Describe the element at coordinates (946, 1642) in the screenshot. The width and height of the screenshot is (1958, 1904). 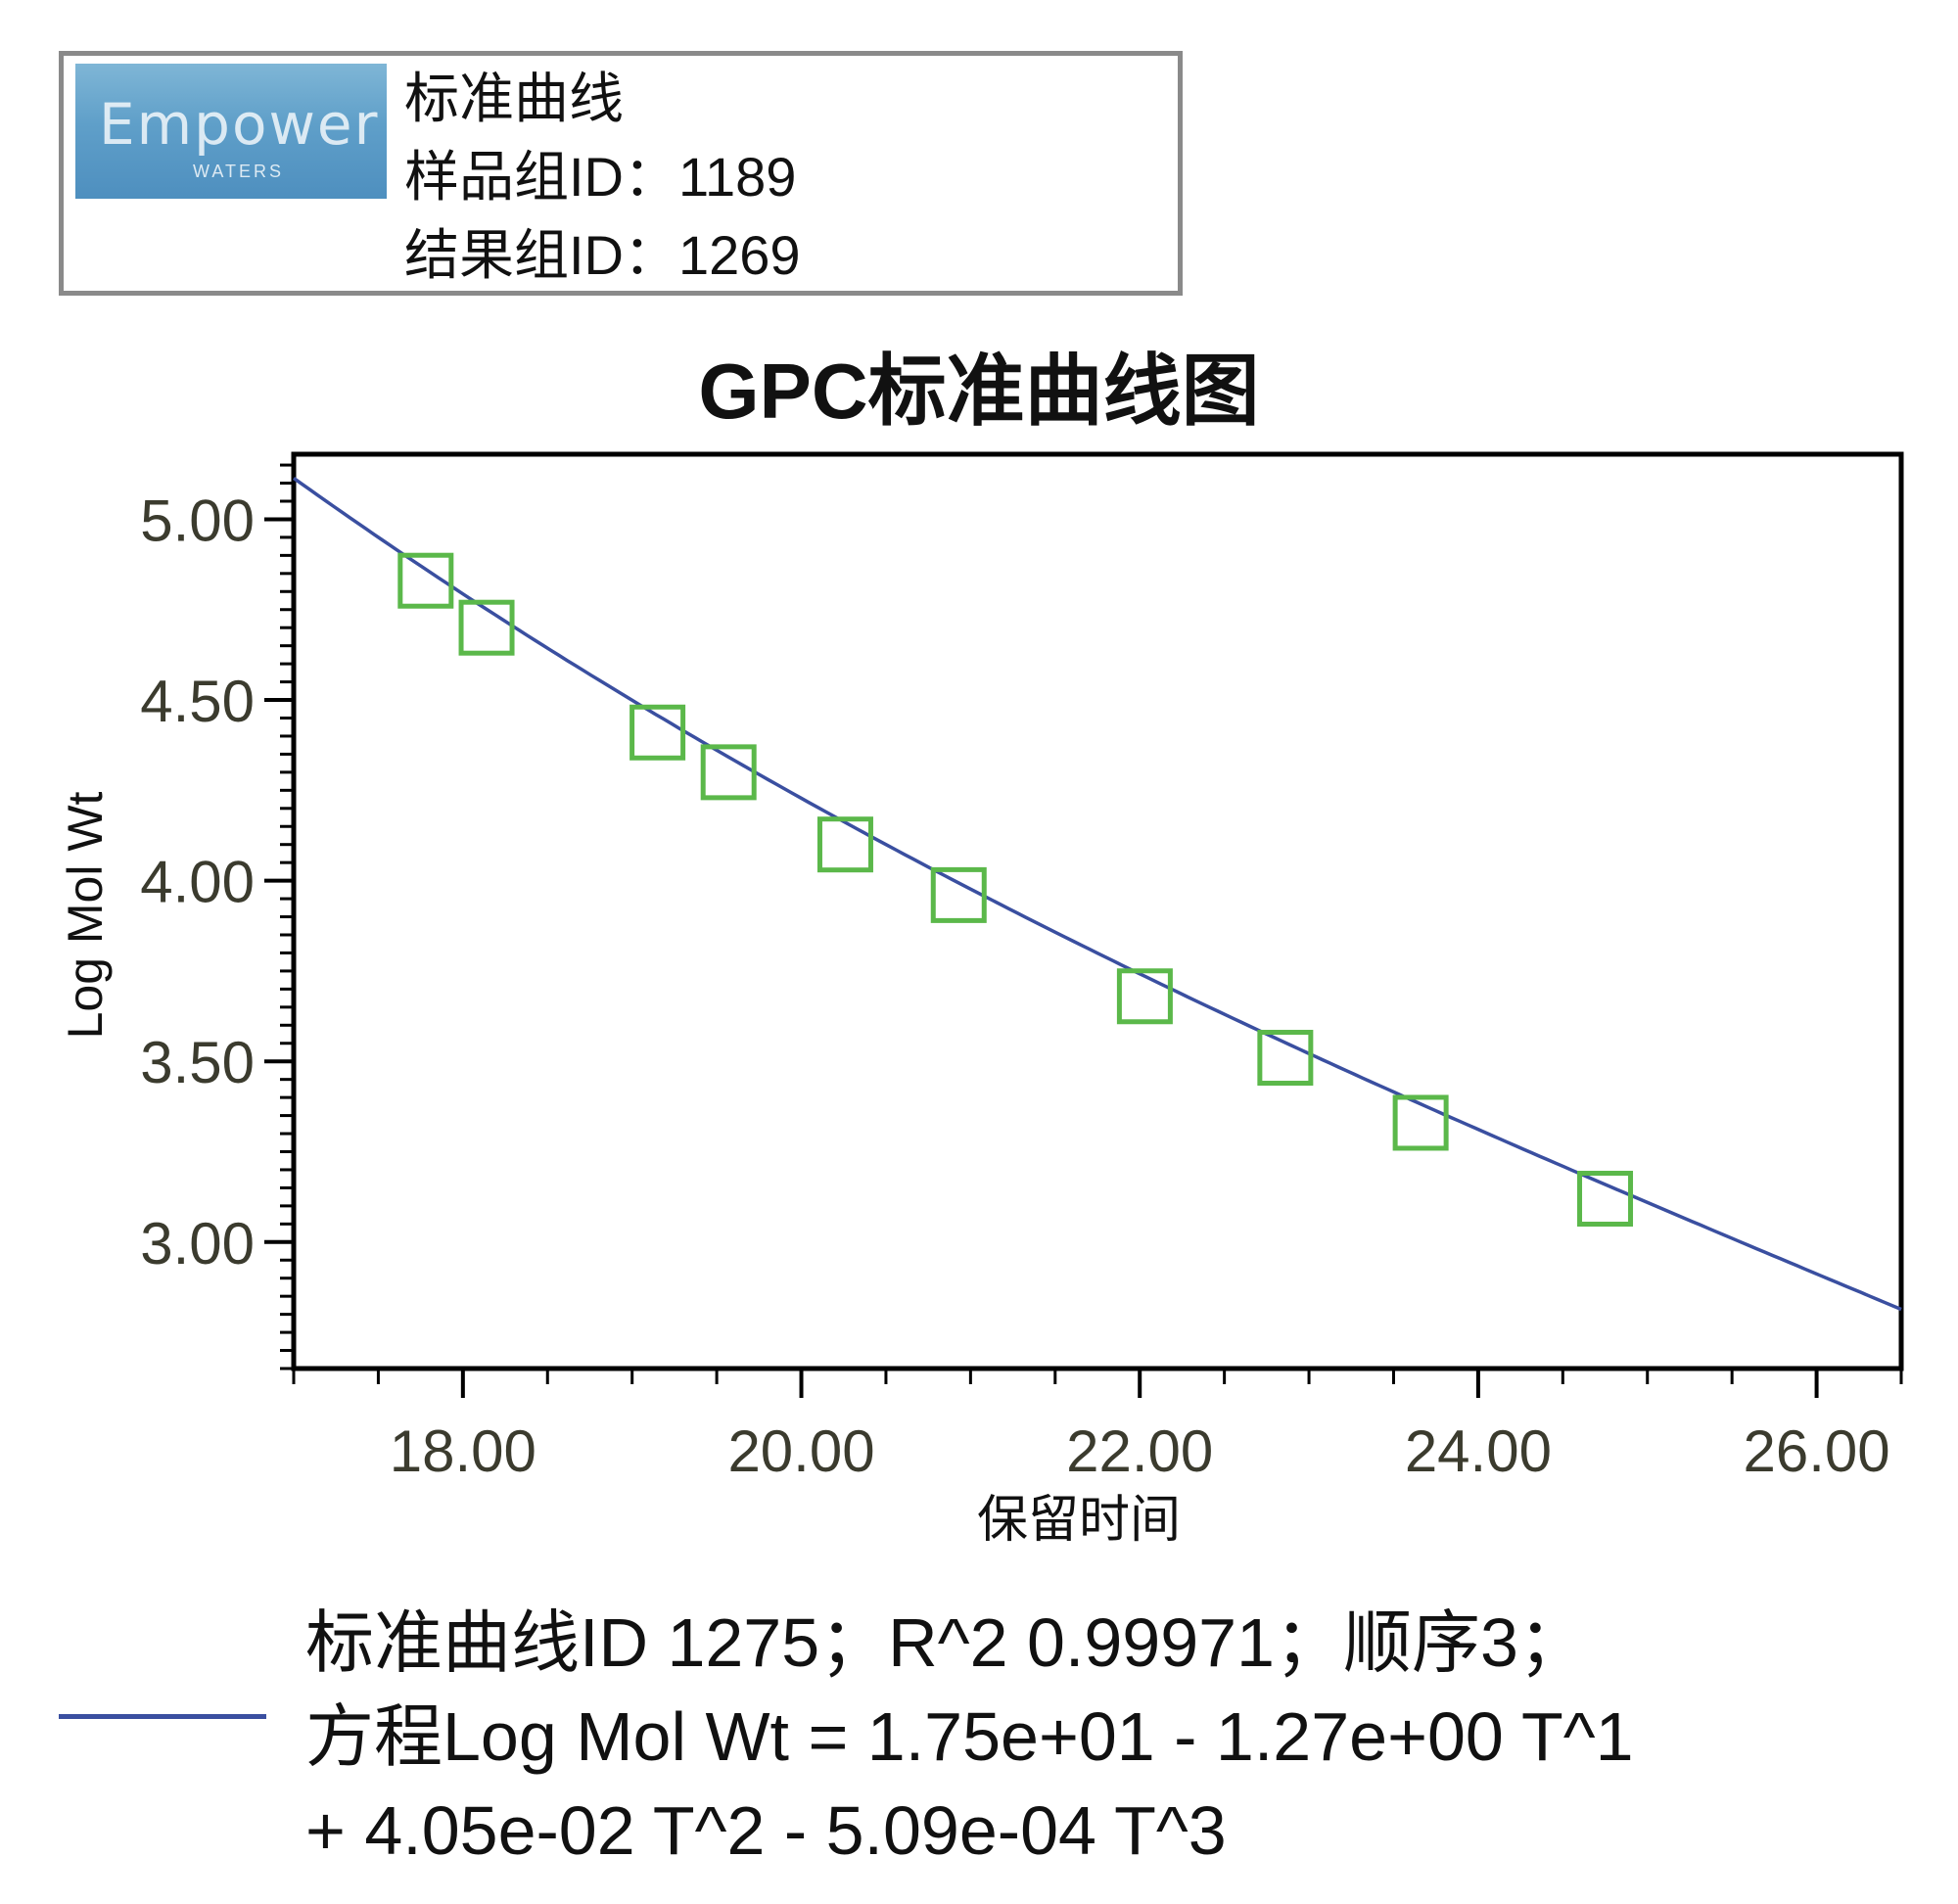
I see `legend-line-1: 标准曲线ID 1275；R^2 0.99971；顺序3；` at that location.